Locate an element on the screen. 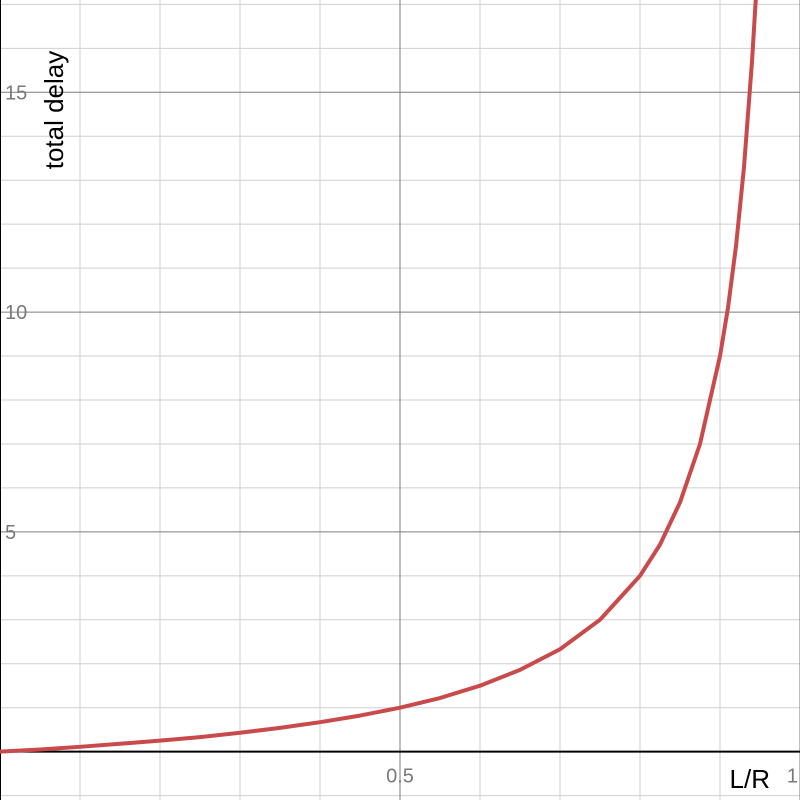 The width and height of the screenshot is (800, 800). y-tick-label: 15 is located at coordinates (16, 93).